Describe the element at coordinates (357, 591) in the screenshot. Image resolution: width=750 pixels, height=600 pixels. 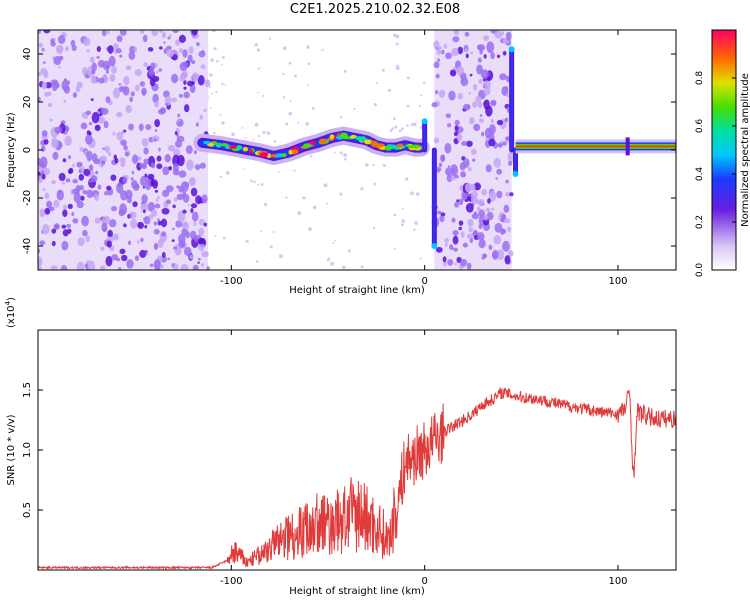
I see `snr-x-axis-label: Height of straight line (km)` at that location.